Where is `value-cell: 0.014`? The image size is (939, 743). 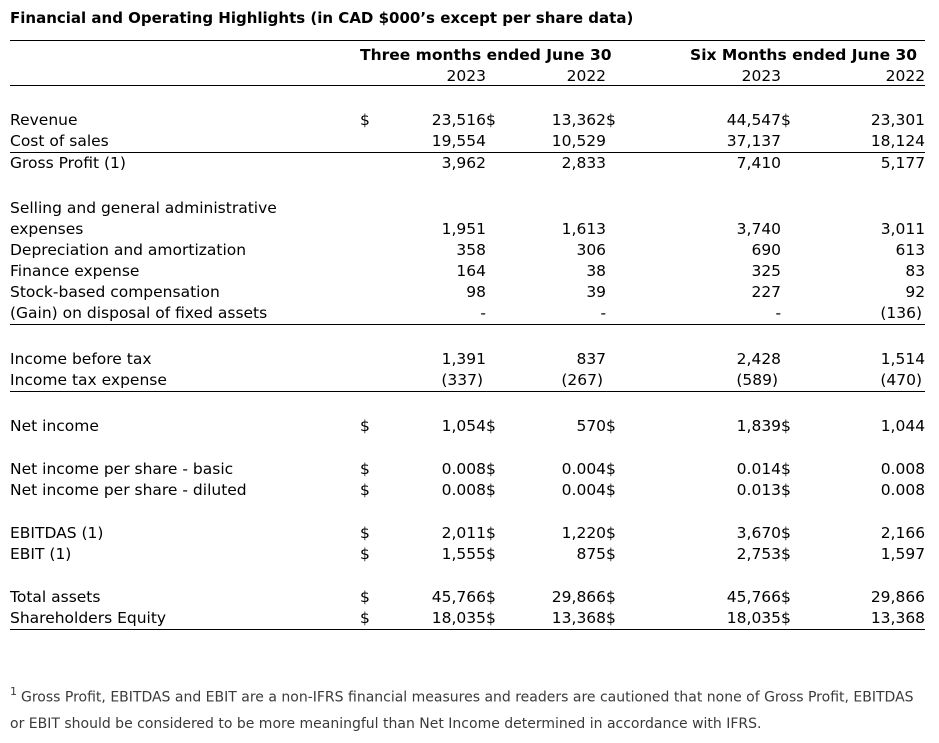 value-cell: 0.014 is located at coordinates (759, 469).